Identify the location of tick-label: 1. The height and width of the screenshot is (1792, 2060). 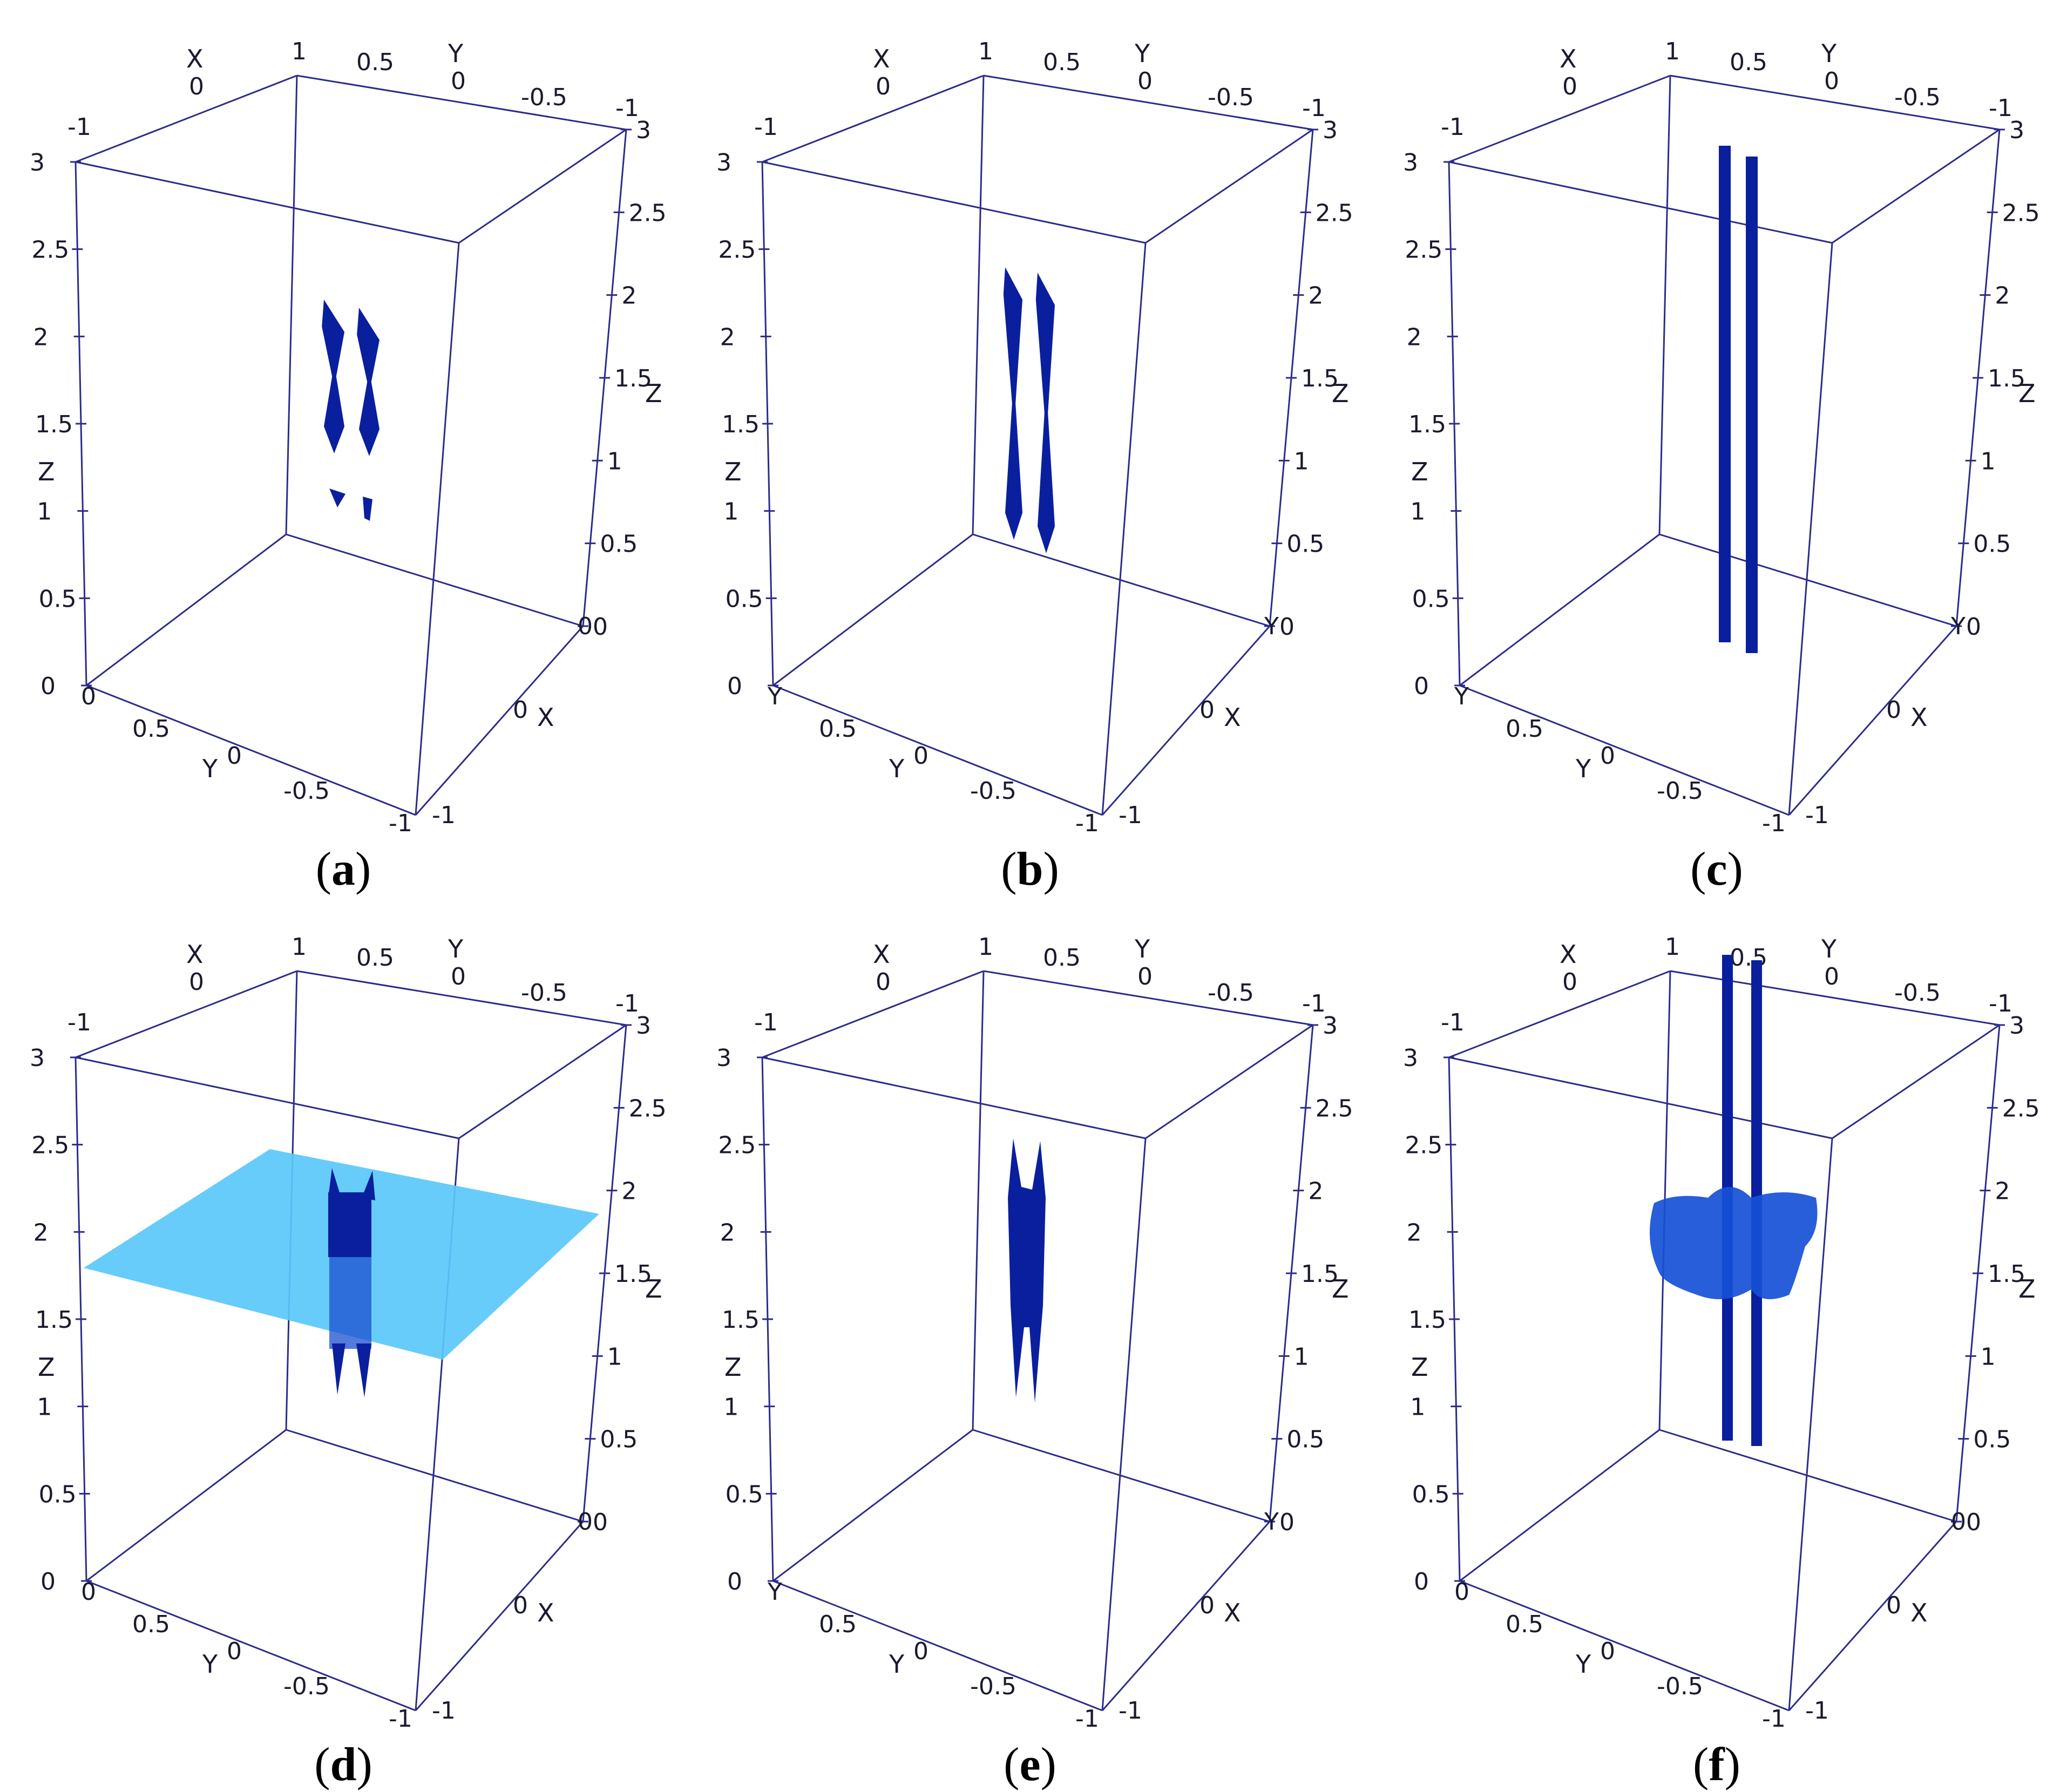
(299, 51).